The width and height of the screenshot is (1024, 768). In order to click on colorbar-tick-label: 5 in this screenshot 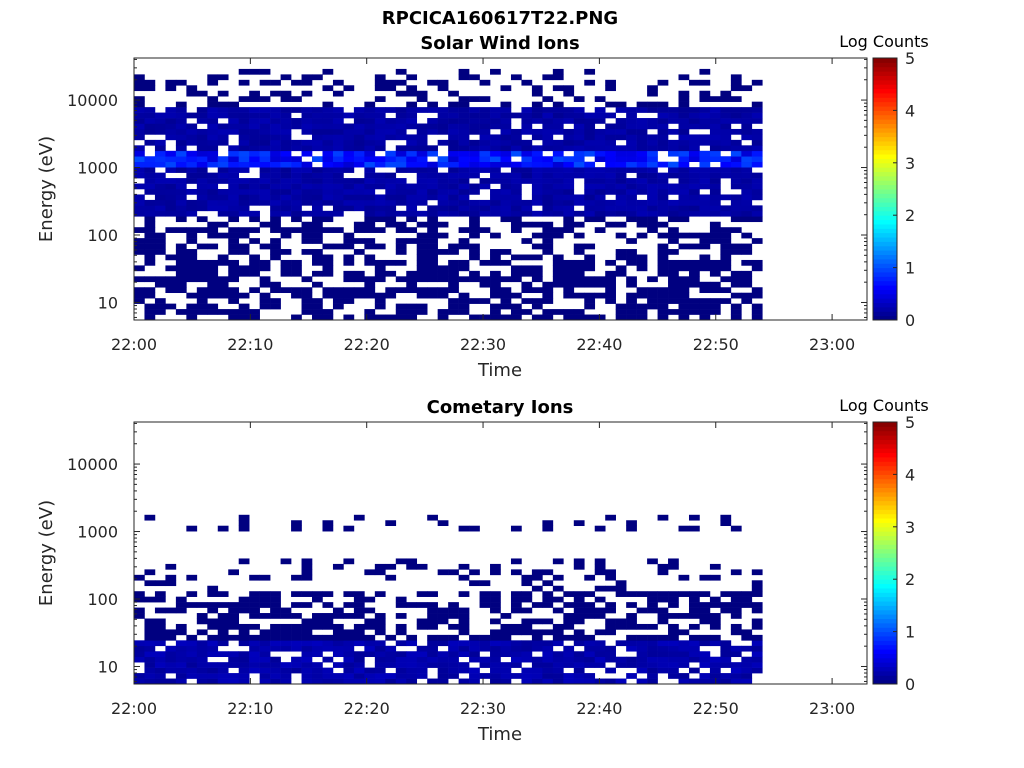, I will do `click(910, 58)`.